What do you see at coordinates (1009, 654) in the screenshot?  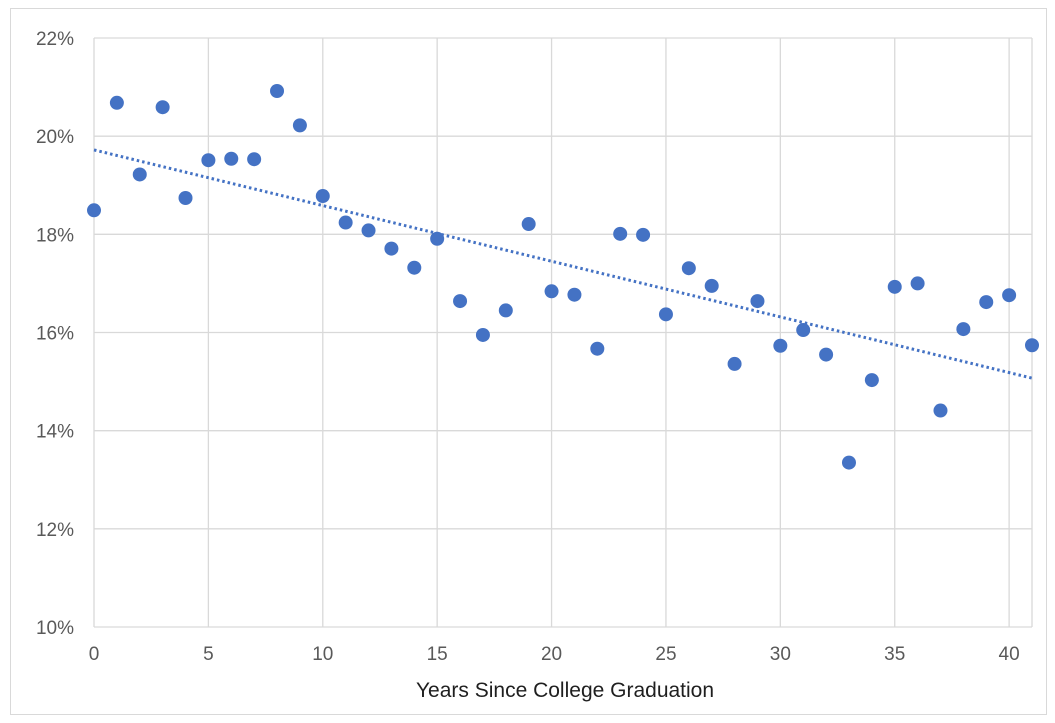 I see `x-tick-label: 40` at bounding box center [1009, 654].